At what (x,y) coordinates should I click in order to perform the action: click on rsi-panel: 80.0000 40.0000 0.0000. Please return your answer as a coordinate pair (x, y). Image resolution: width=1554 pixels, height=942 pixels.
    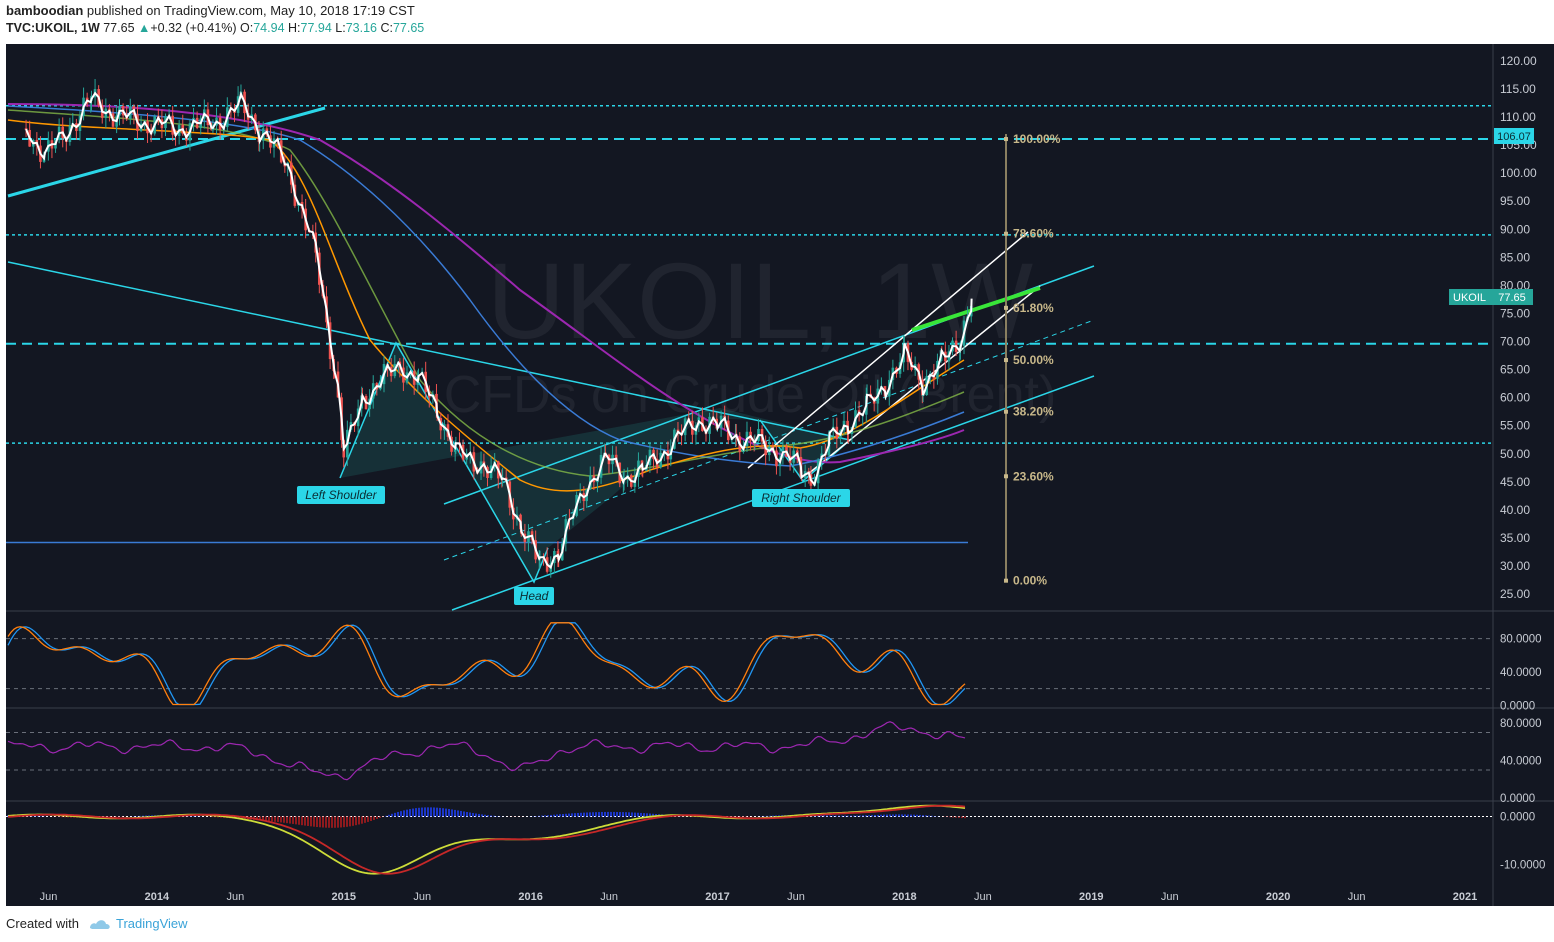
    Looking at the image, I should click on (774, 761).